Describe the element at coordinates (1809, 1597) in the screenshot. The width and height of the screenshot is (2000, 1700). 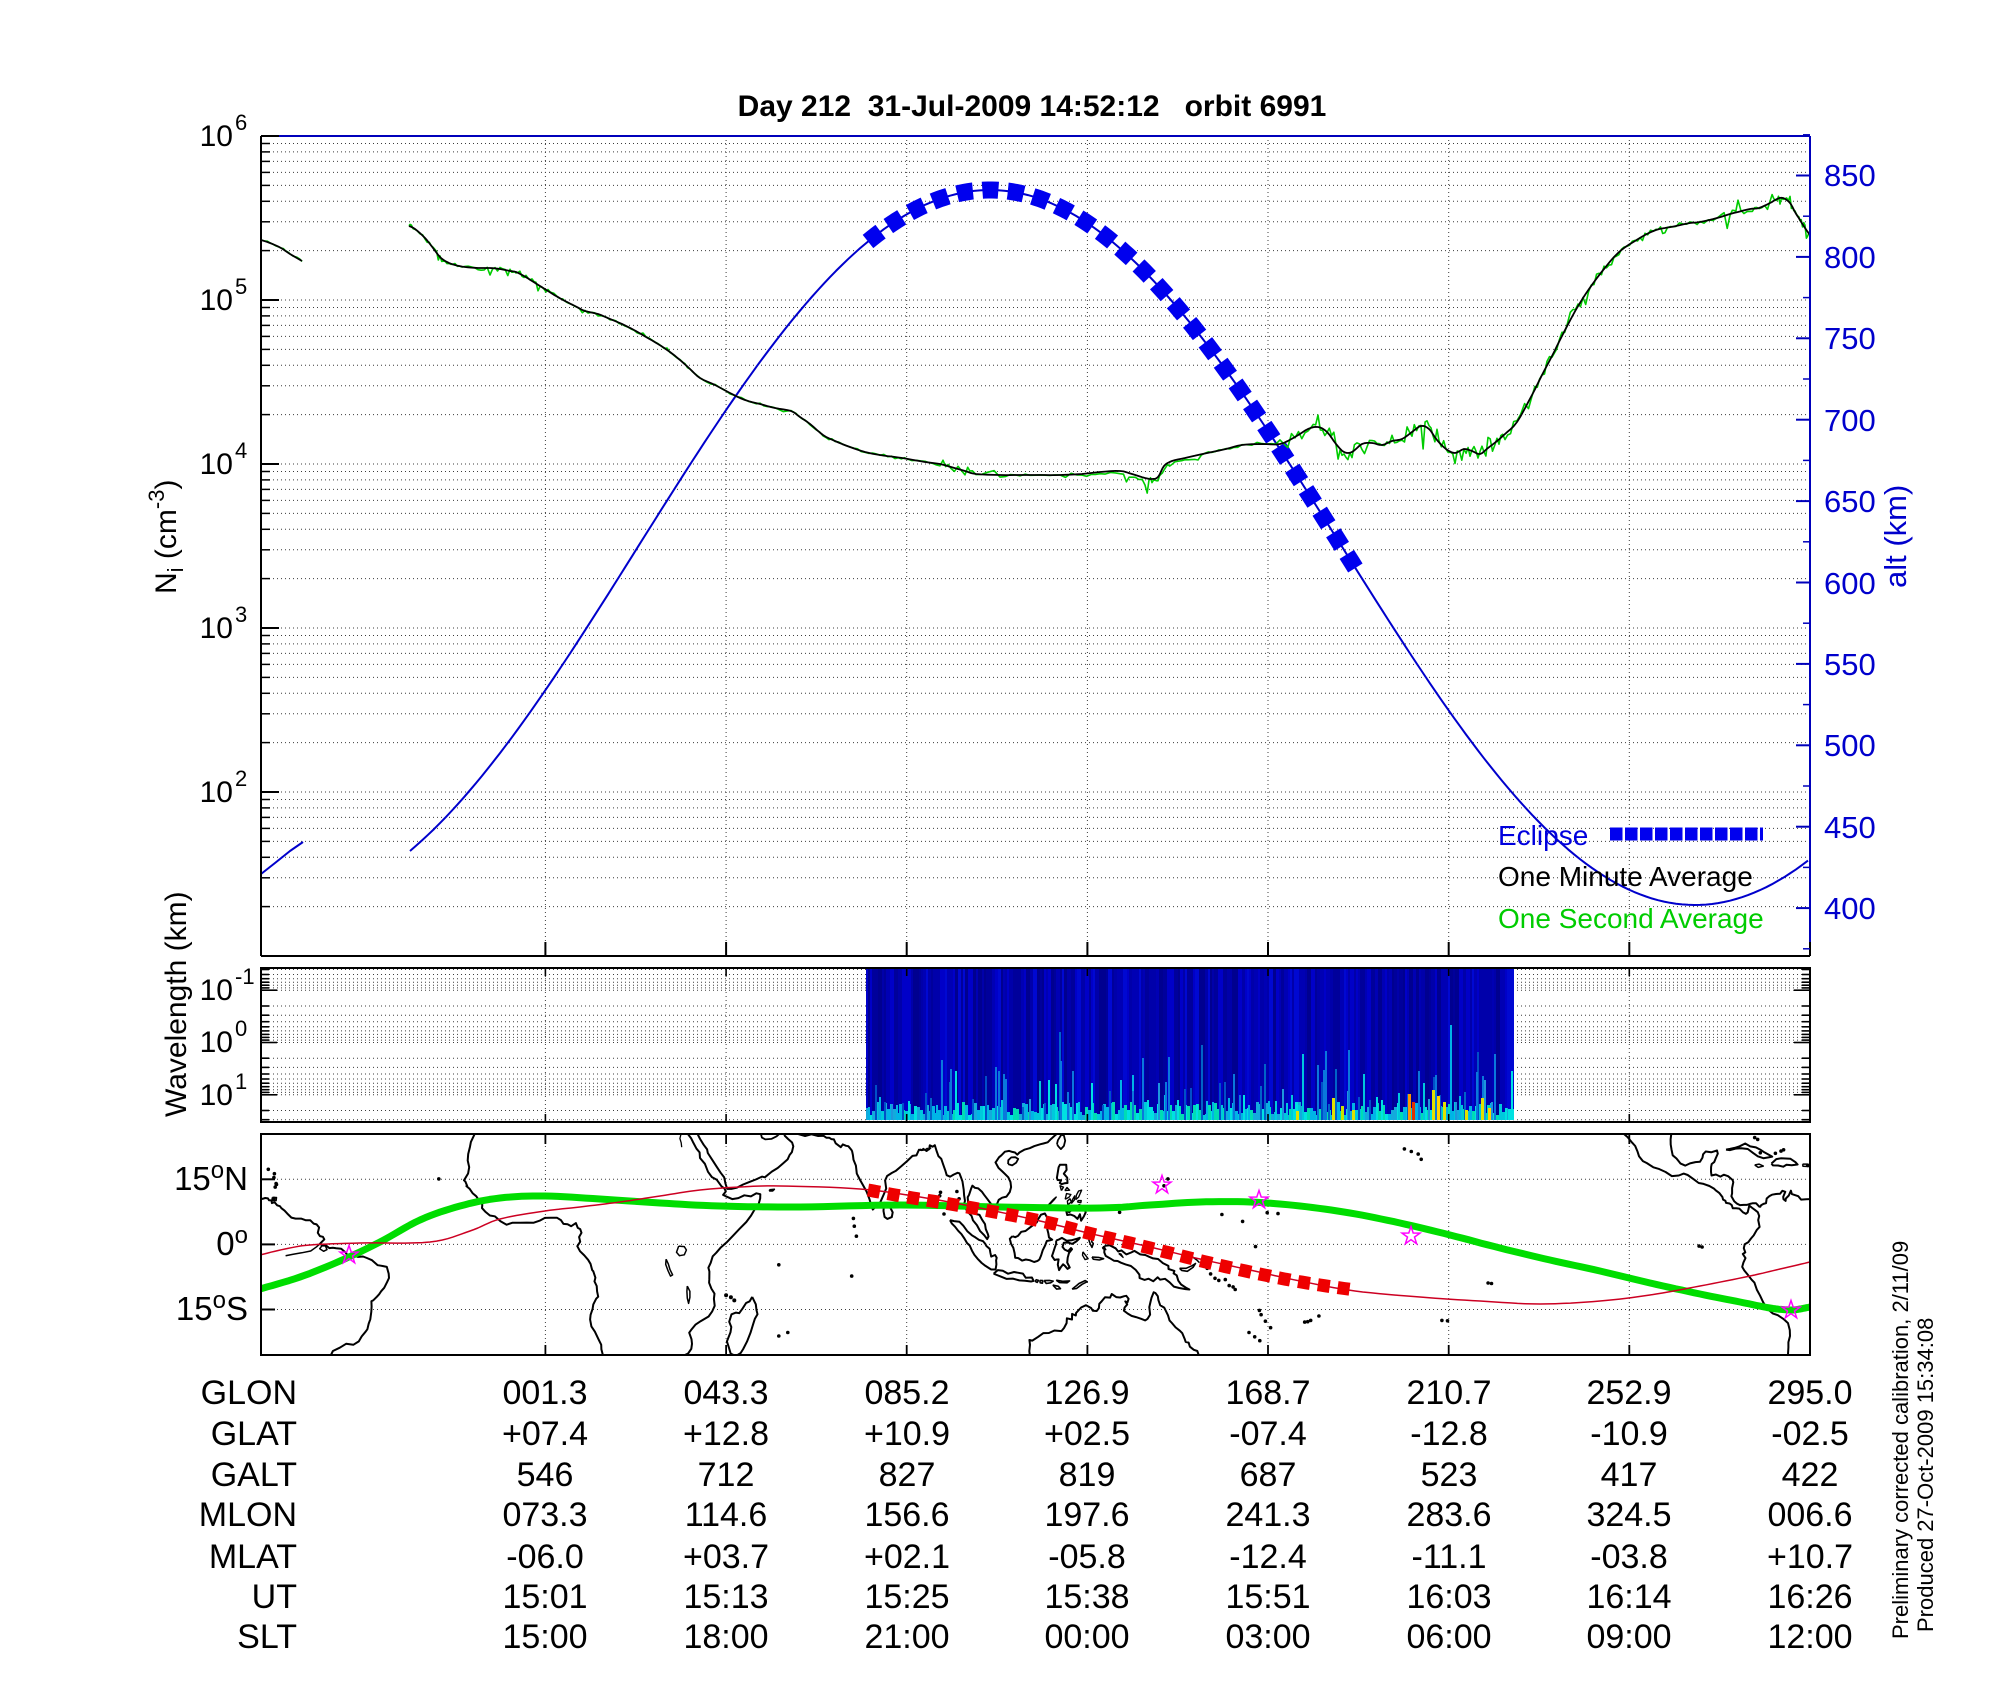
I see `svg-text: 16:26` at that location.